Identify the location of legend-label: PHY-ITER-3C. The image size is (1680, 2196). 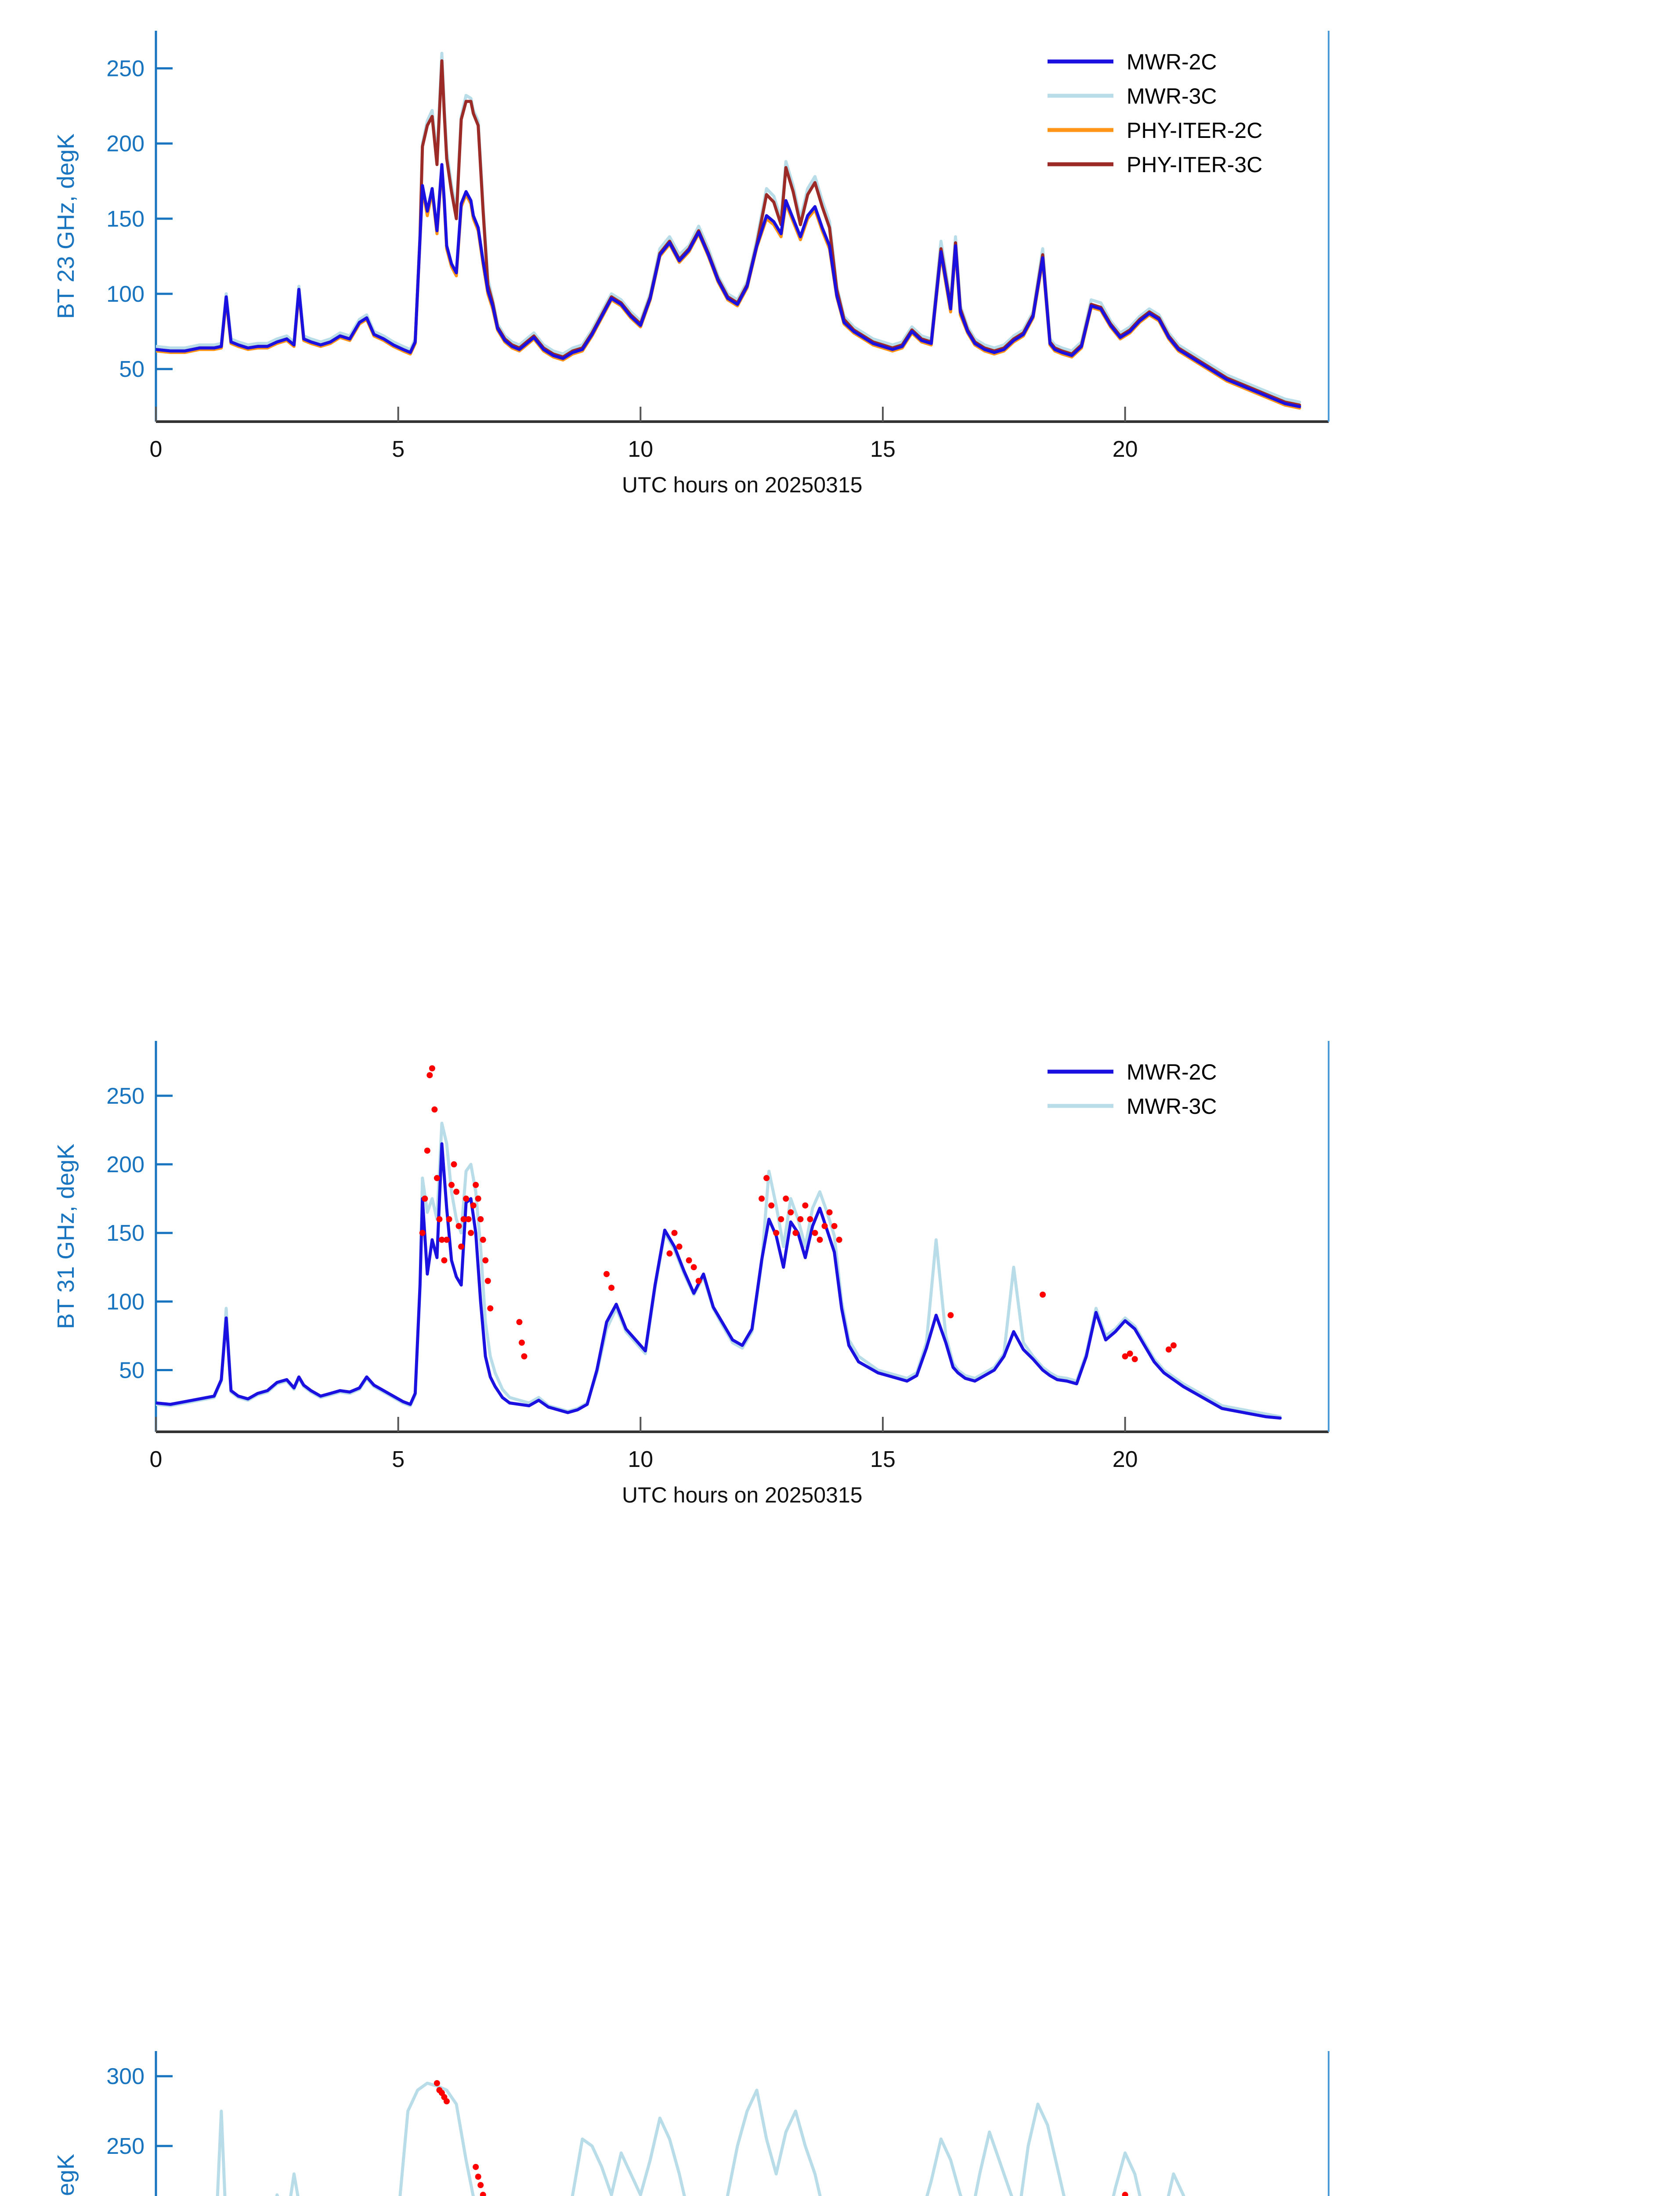
(1194, 164).